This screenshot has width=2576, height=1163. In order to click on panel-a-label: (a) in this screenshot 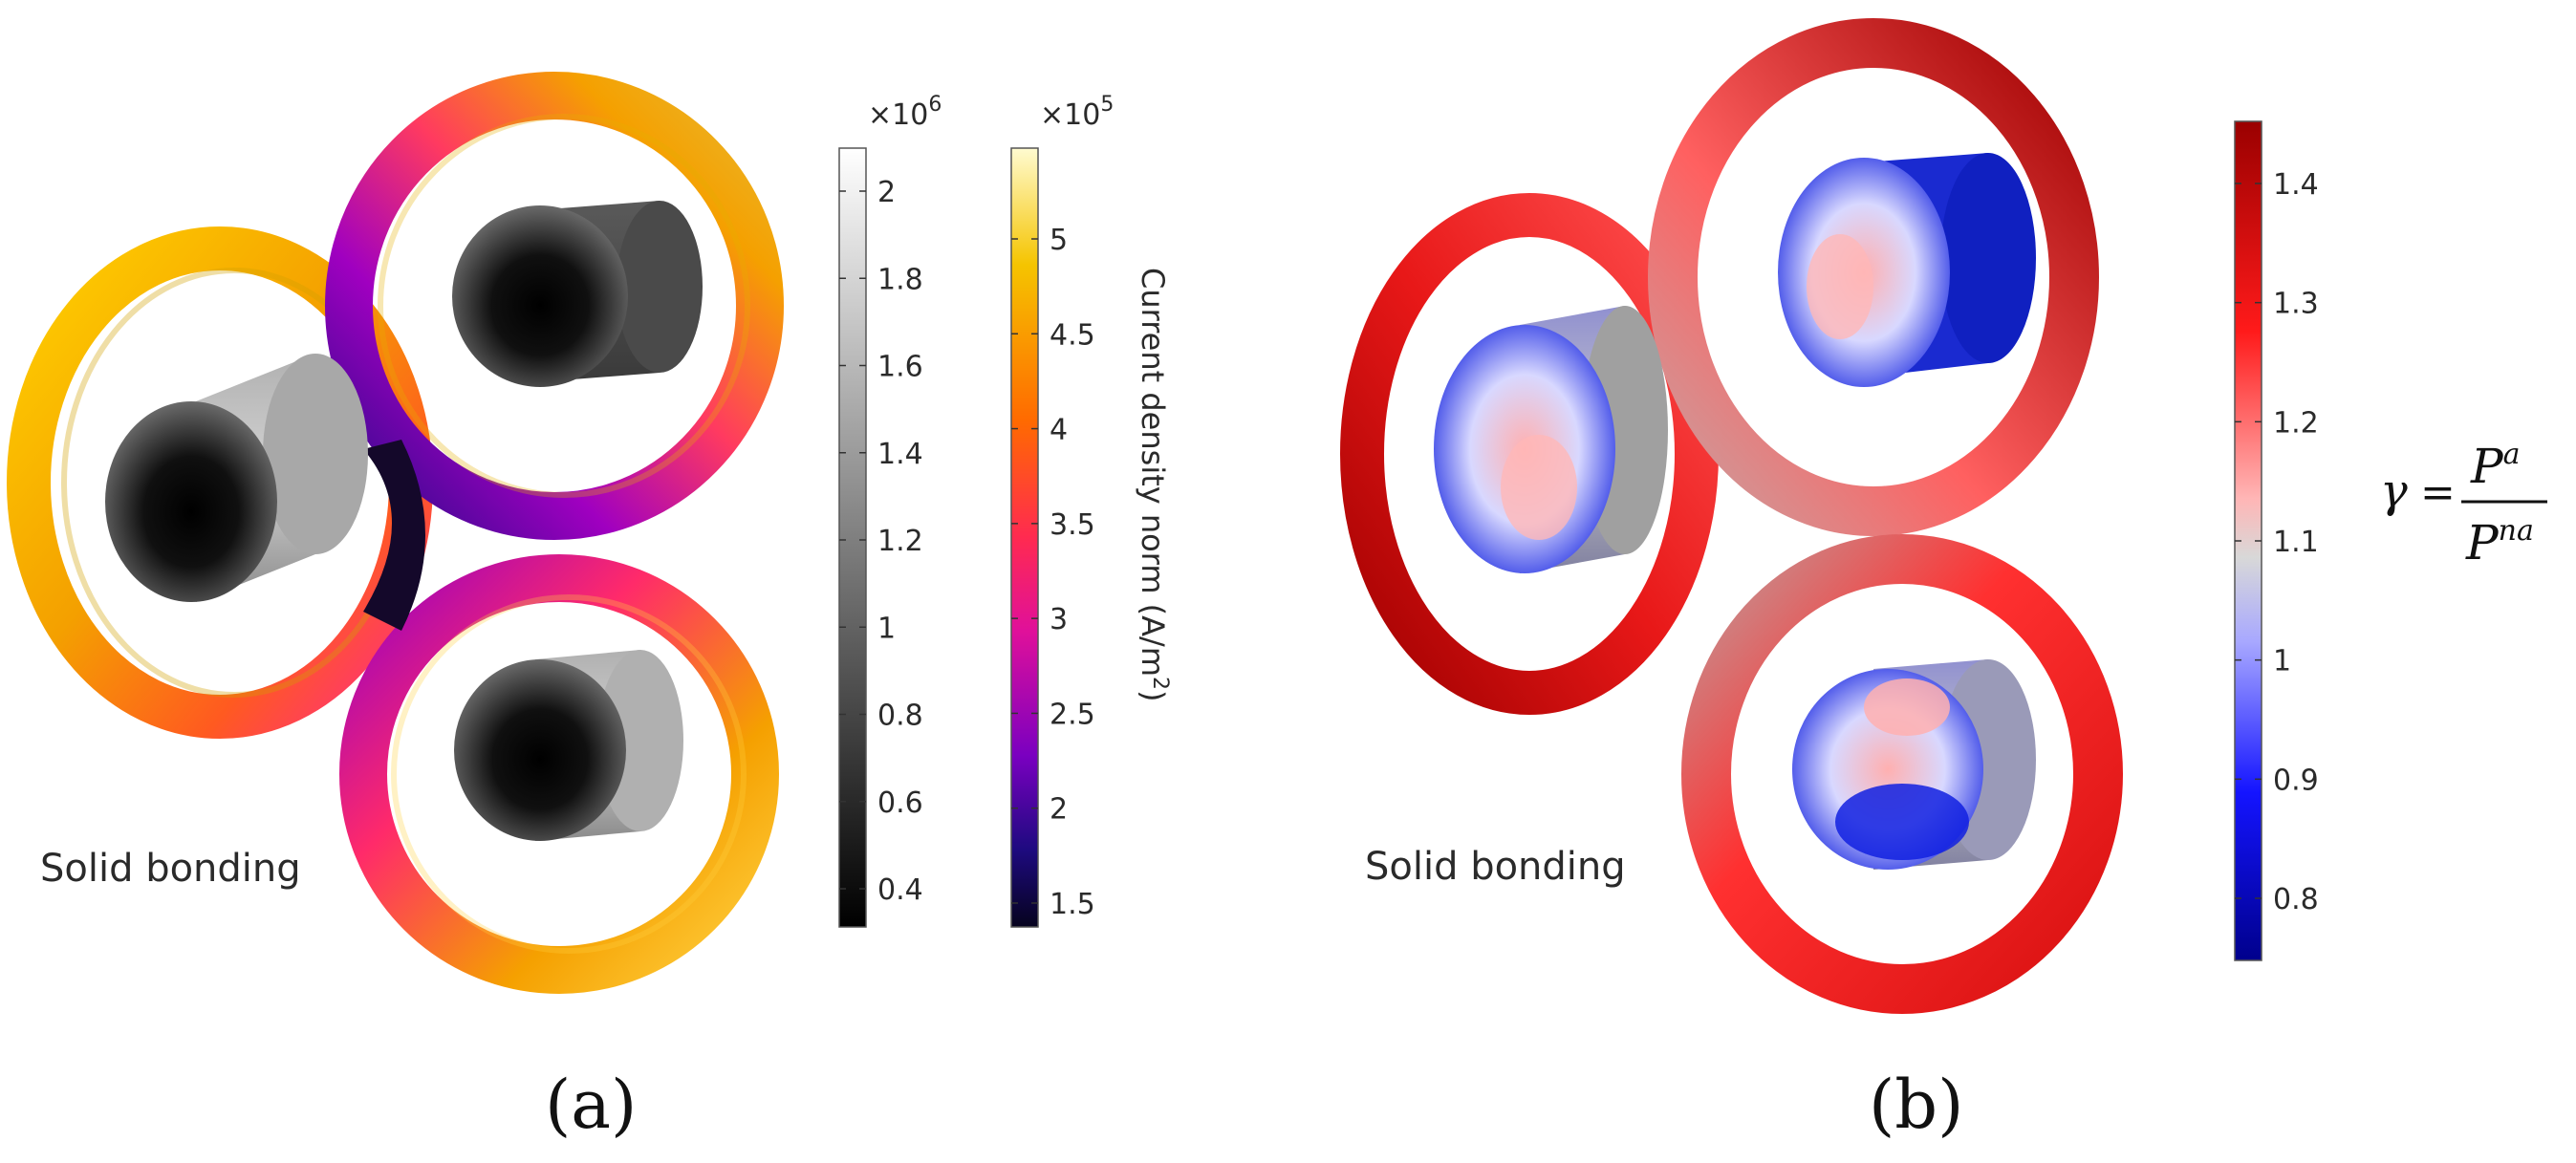, I will do `click(591, 1105)`.